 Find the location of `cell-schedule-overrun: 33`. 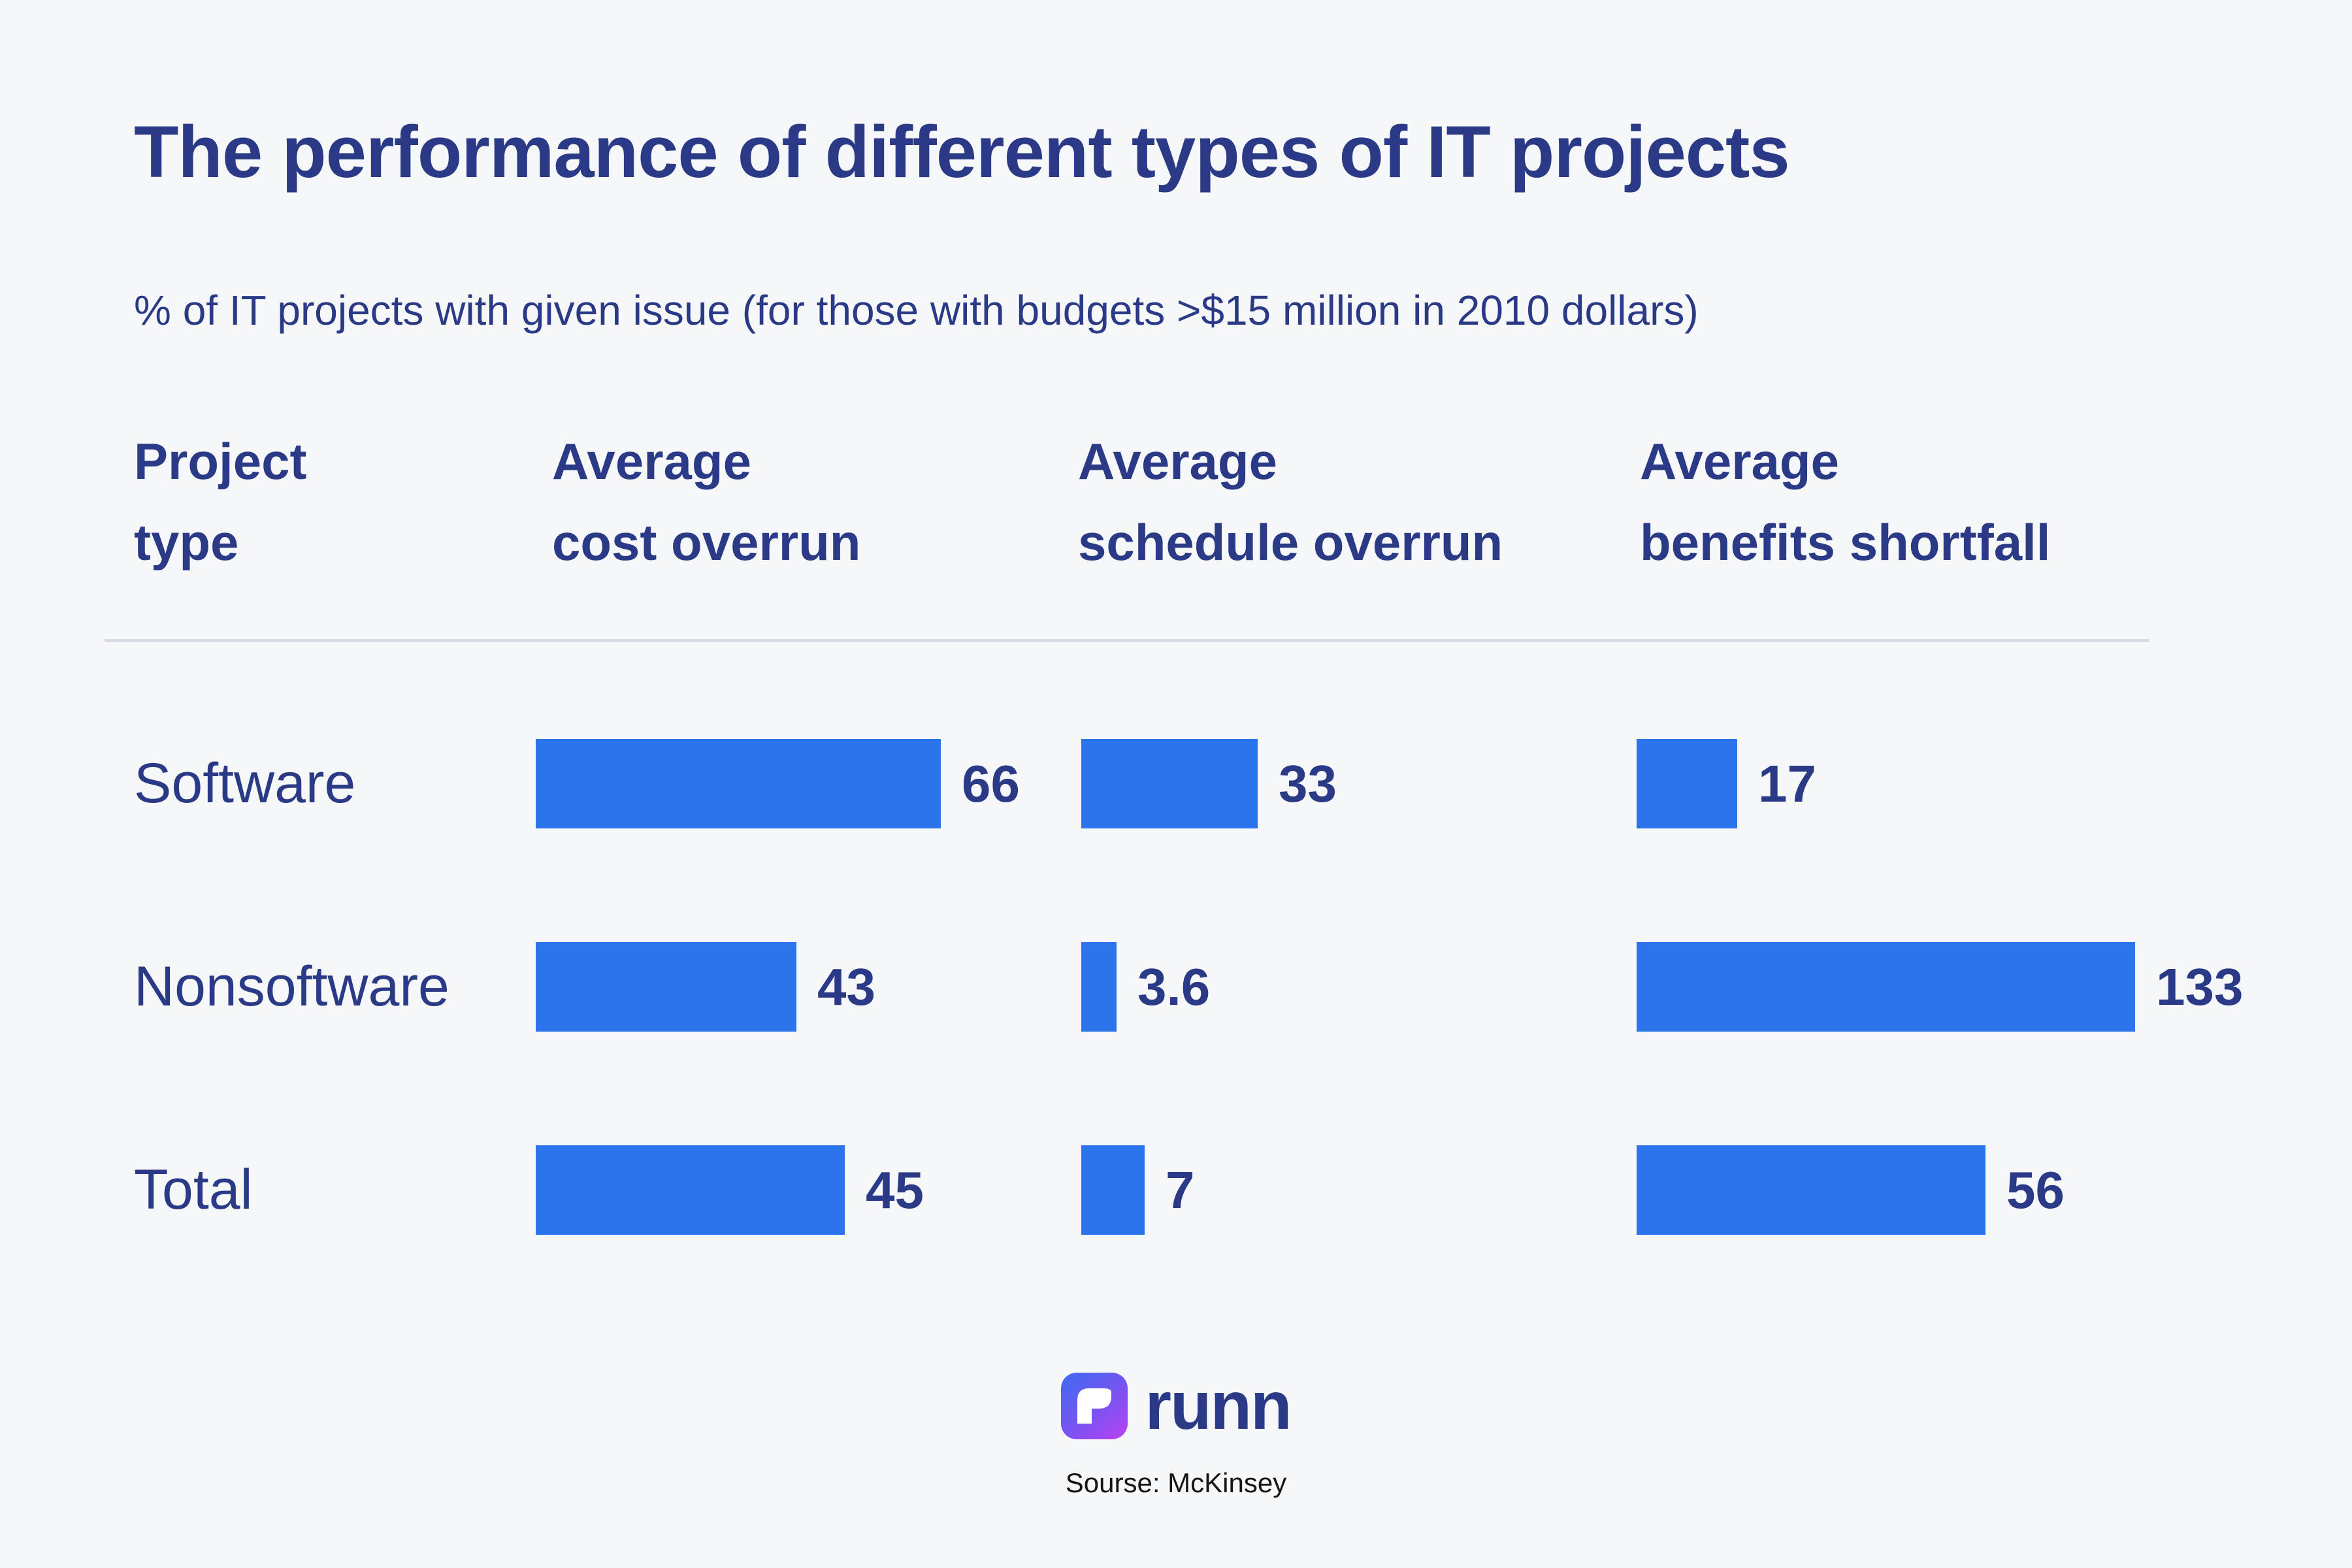

cell-schedule-overrun: 33 is located at coordinates (1209, 783).